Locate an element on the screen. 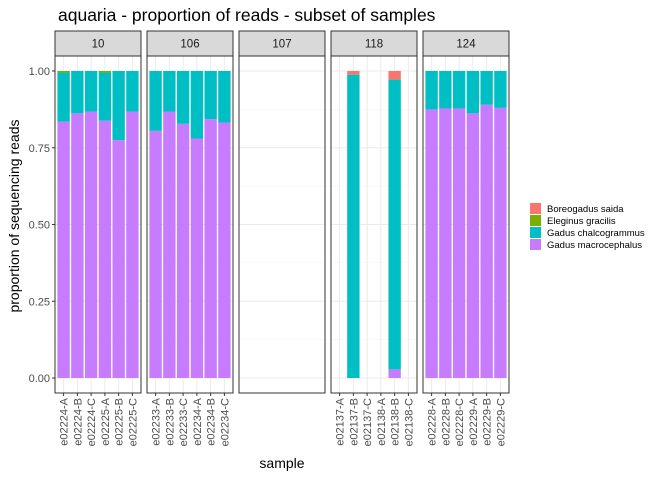  x-tick-label: e02233-A is located at coordinates (157, 421).